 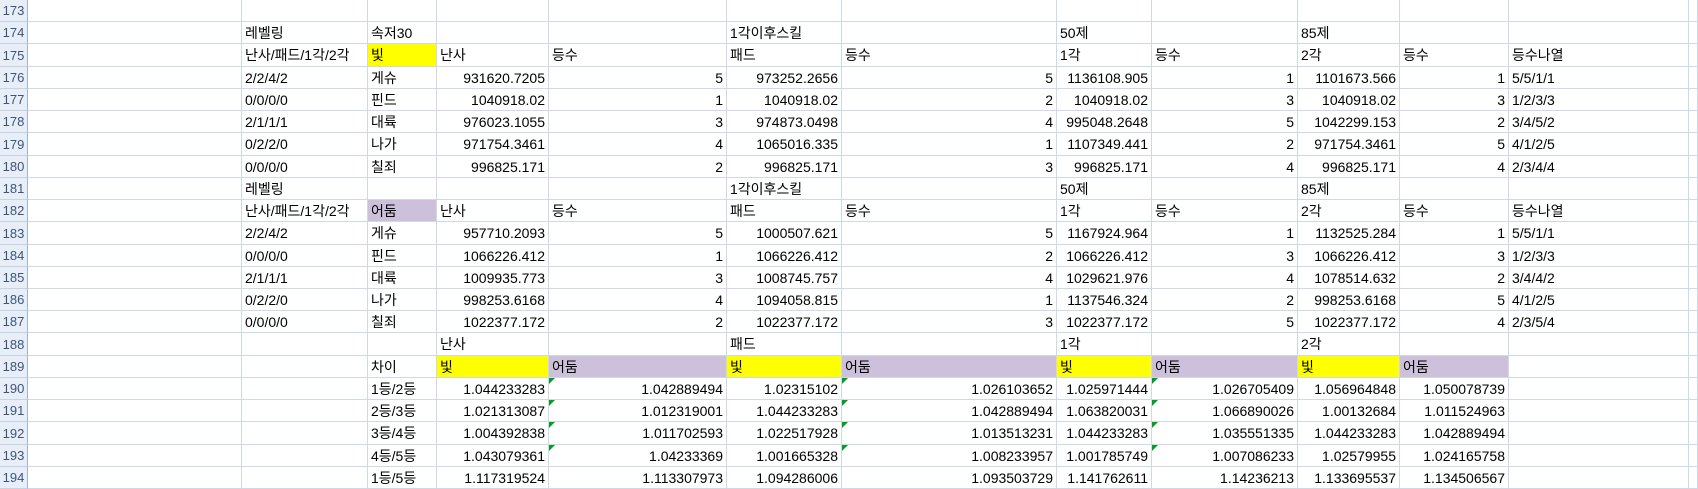 What do you see at coordinates (1454, 478) in the screenshot?
I see `cell: 1.134506567` at bounding box center [1454, 478].